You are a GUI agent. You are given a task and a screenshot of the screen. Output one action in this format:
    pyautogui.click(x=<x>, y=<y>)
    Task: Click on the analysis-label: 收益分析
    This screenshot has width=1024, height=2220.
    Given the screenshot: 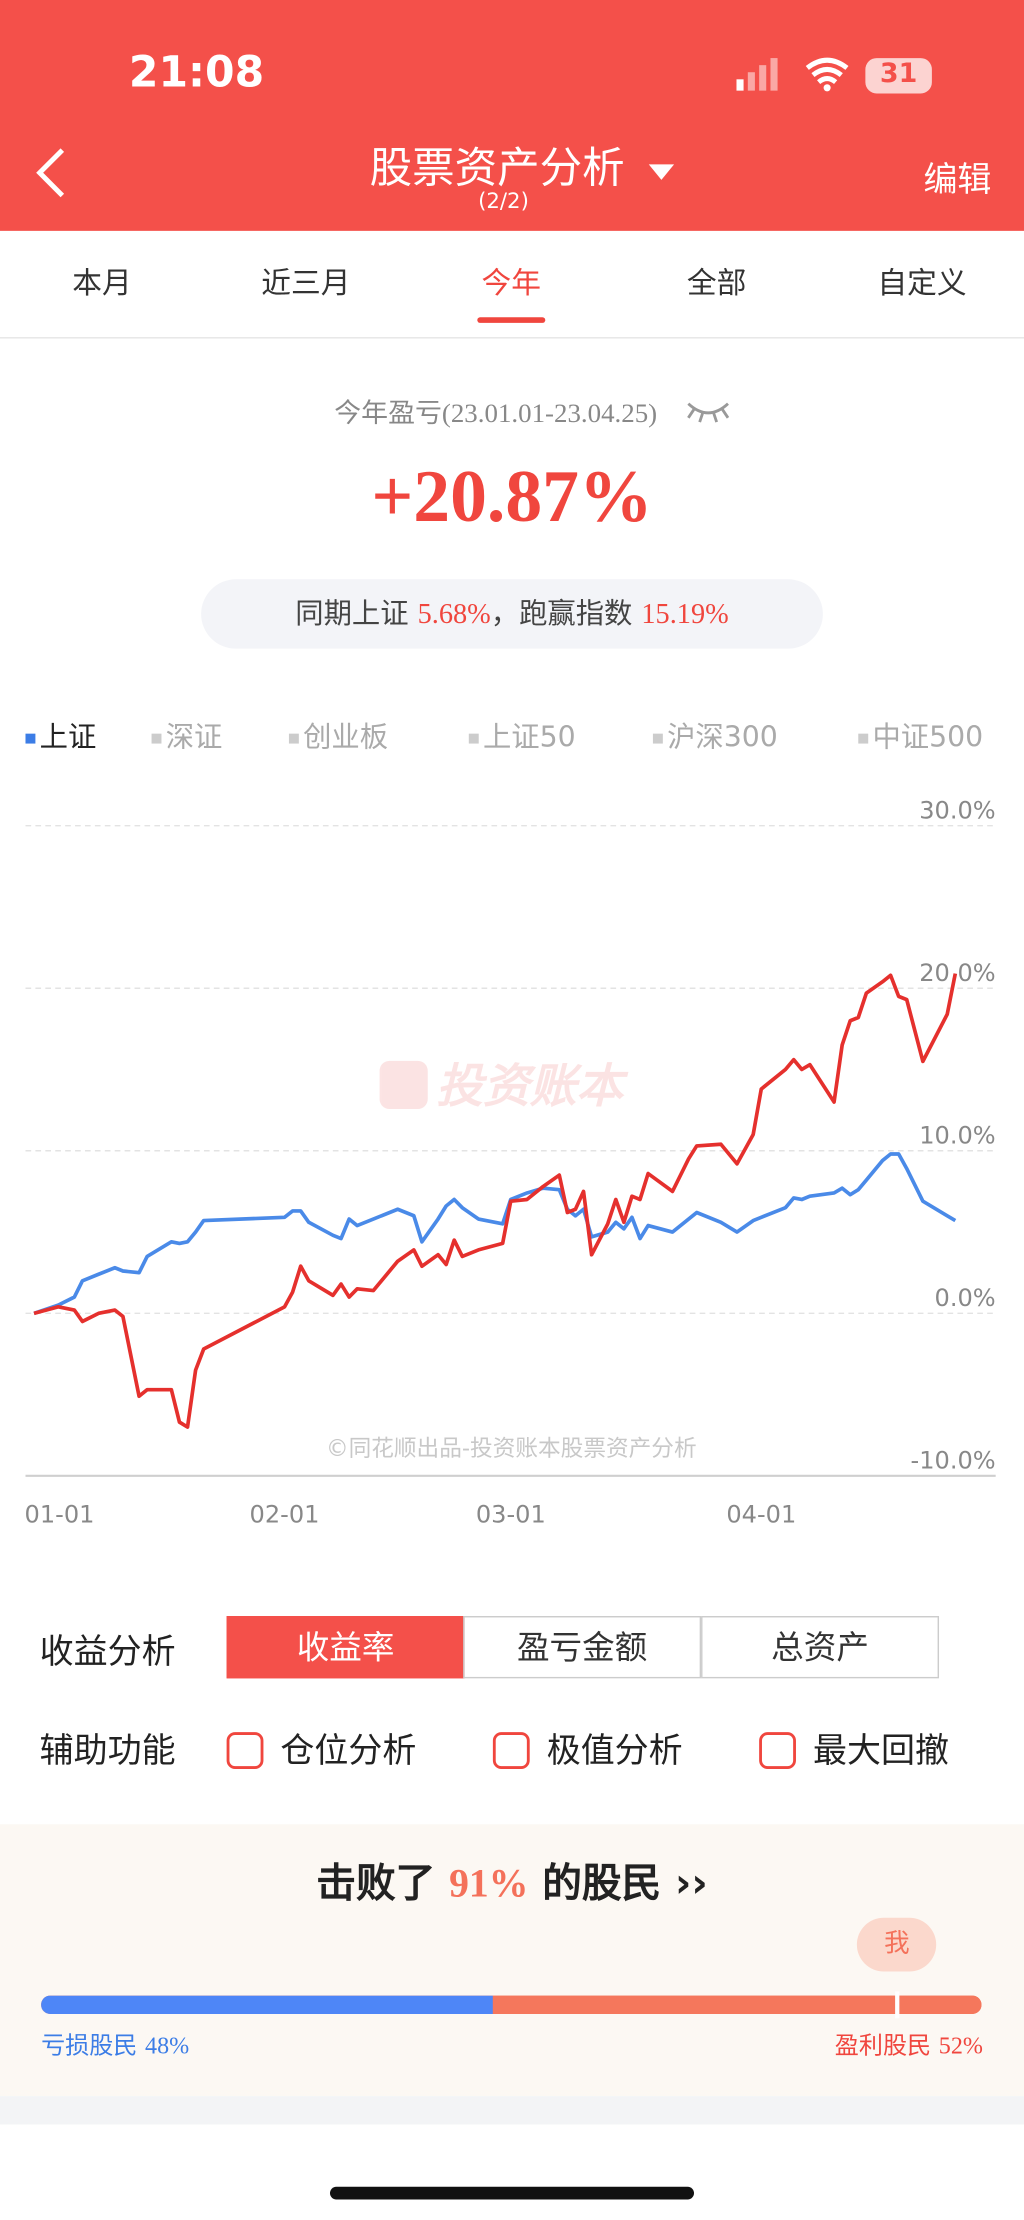 What is the action you would take?
    pyautogui.click(x=107, y=1651)
    